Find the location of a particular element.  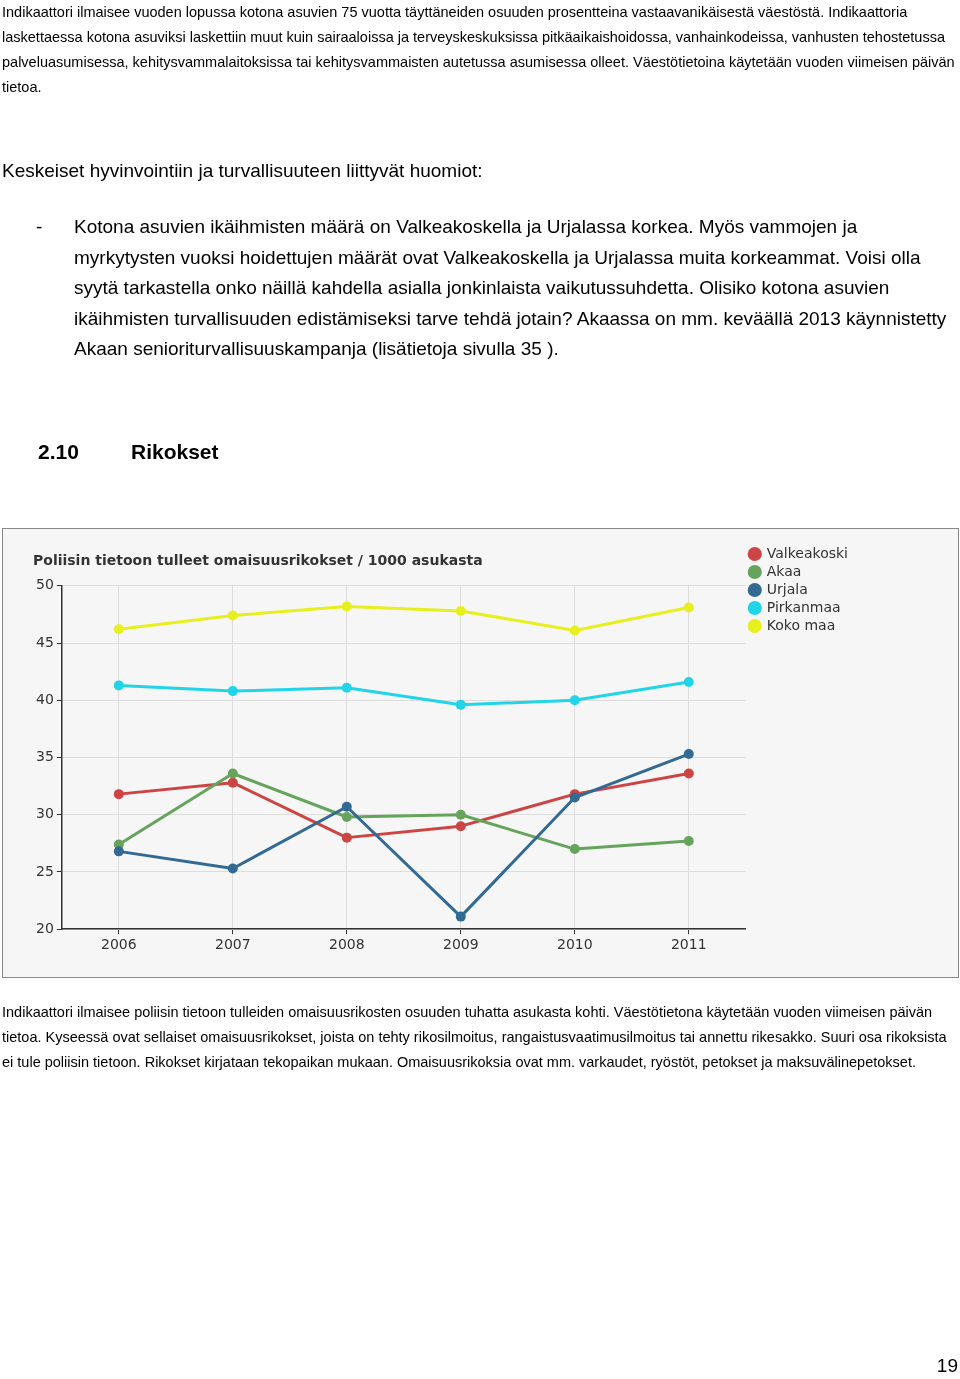

x-tick-label: 2007 is located at coordinates (232, 944).